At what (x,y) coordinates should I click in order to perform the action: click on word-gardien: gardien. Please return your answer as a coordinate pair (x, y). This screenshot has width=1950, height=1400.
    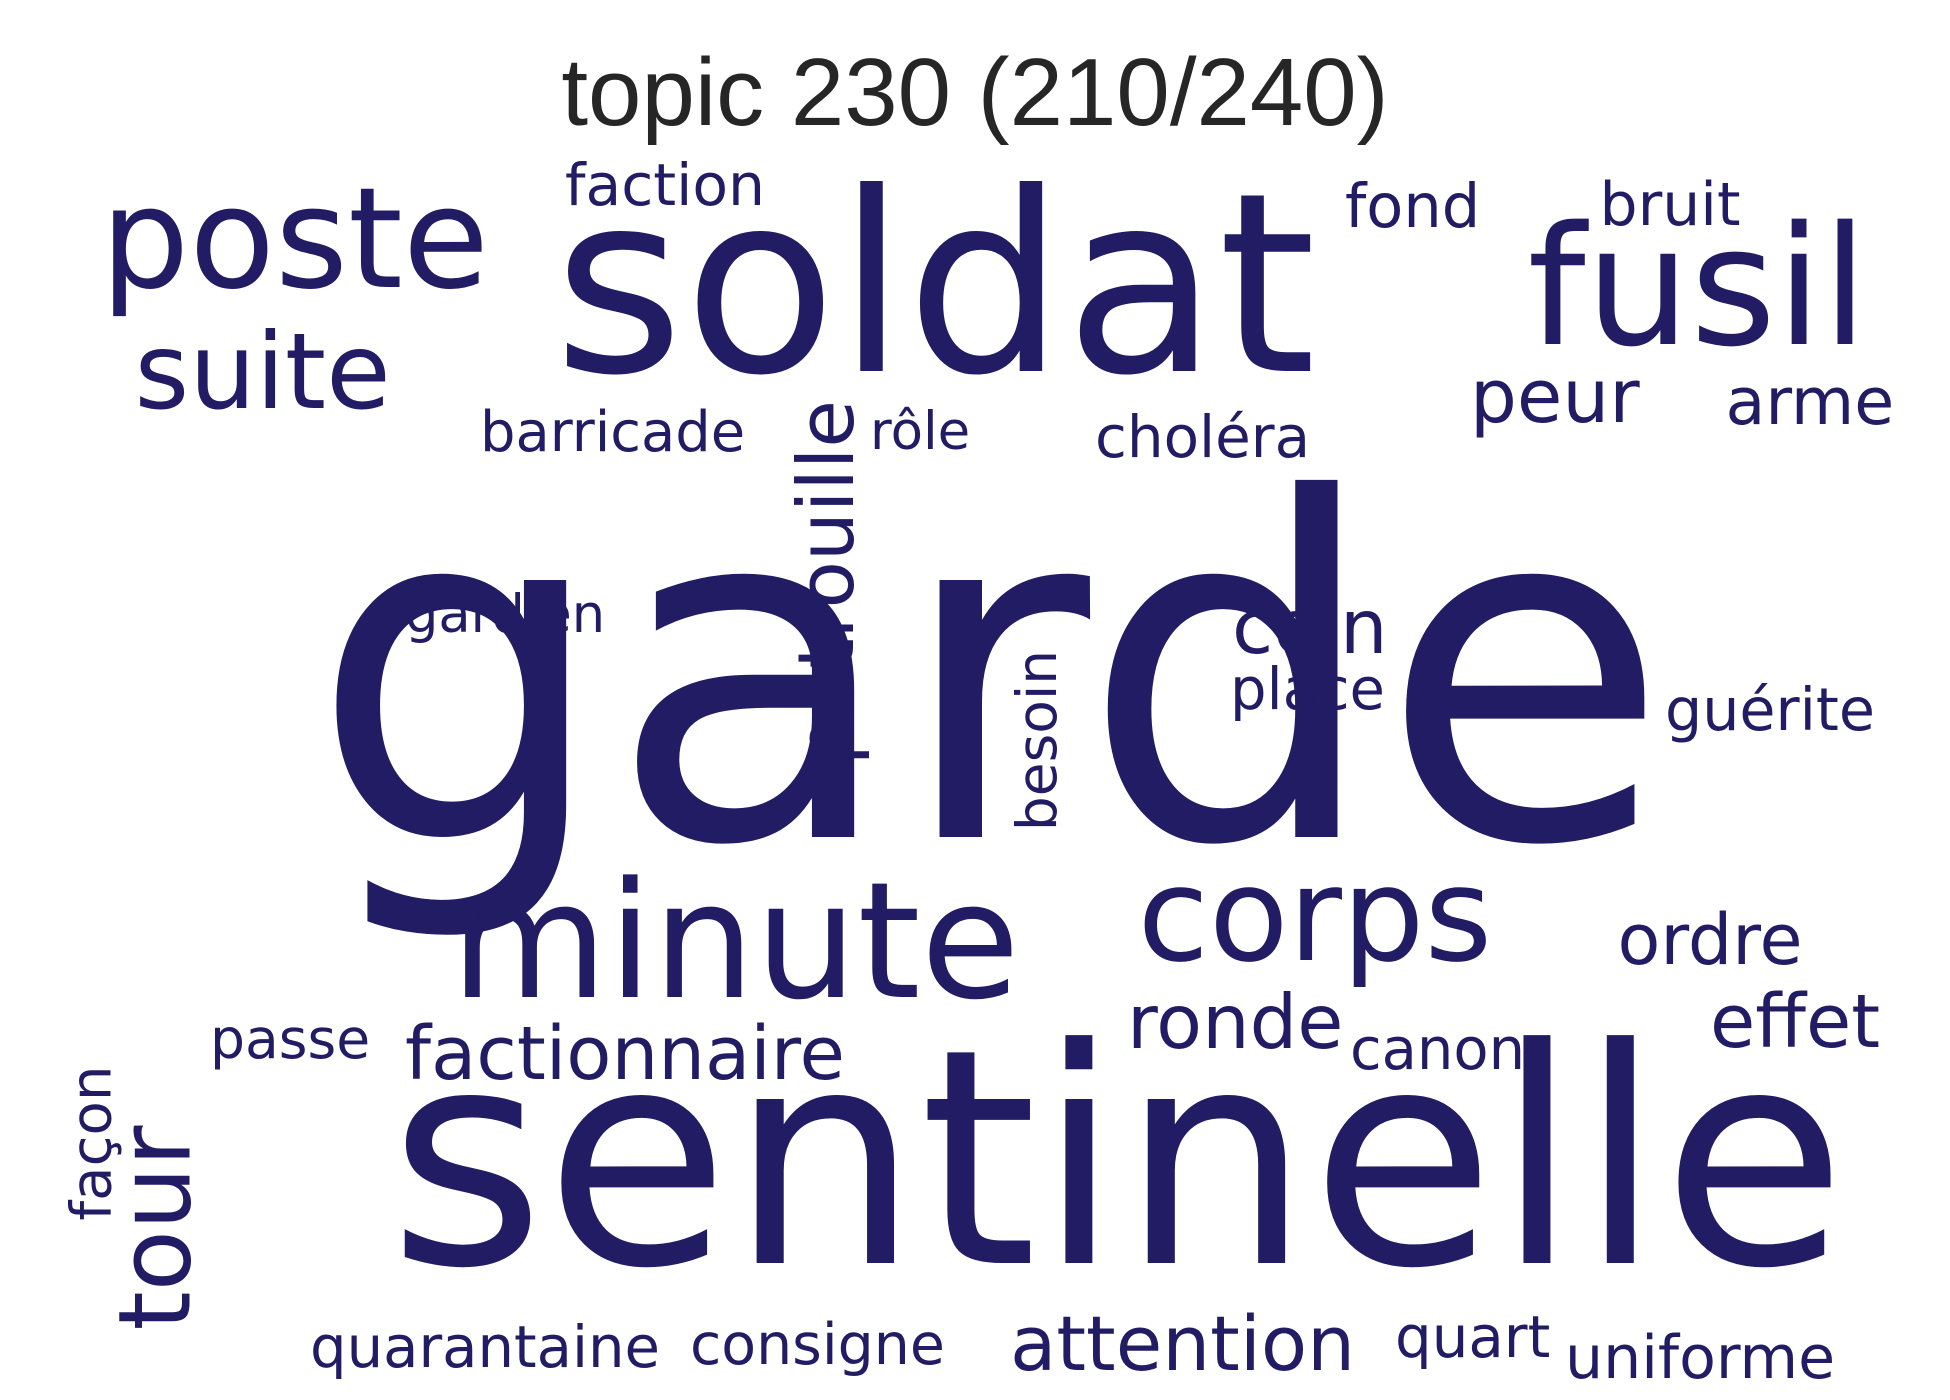
    Looking at the image, I should click on (505, 614).